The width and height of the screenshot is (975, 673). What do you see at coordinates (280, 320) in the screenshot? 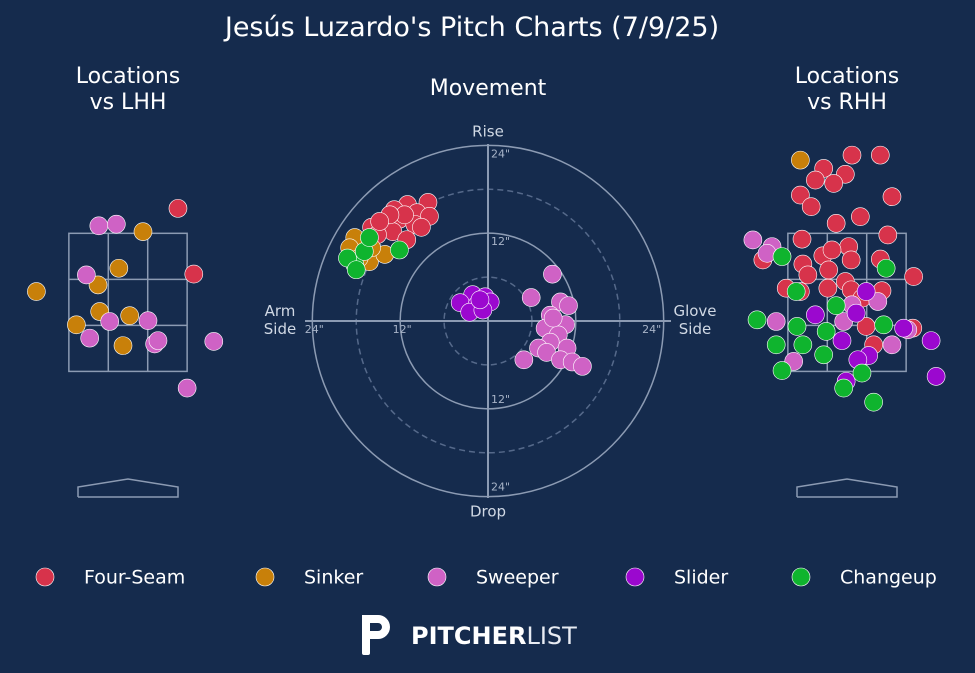
I see `axis-label: Arm Side` at bounding box center [280, 320].